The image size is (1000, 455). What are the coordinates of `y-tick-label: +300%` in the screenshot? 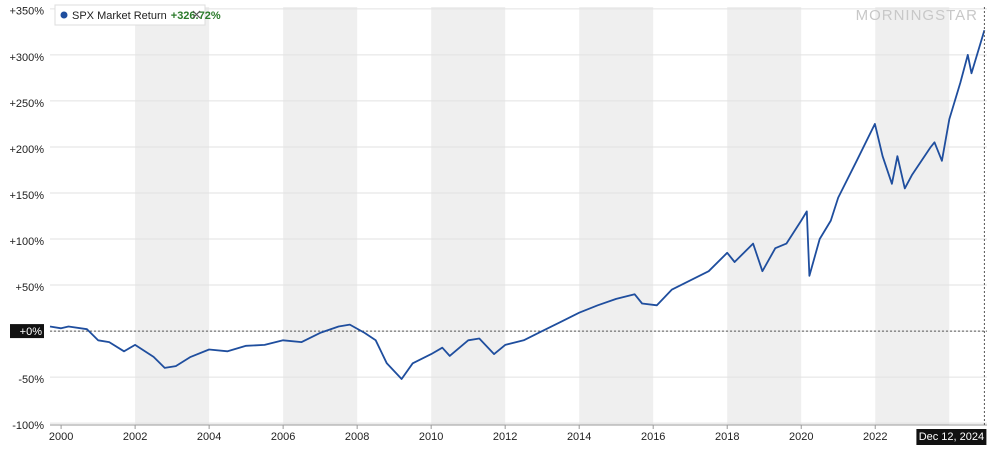 It's located at (26, 58).